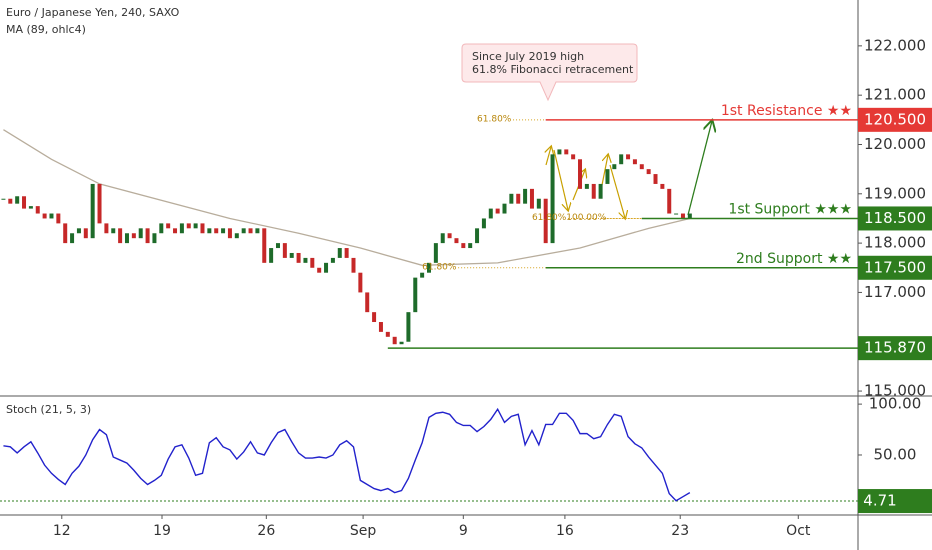  I want to click on stoch-level-box, so click(895, 501).